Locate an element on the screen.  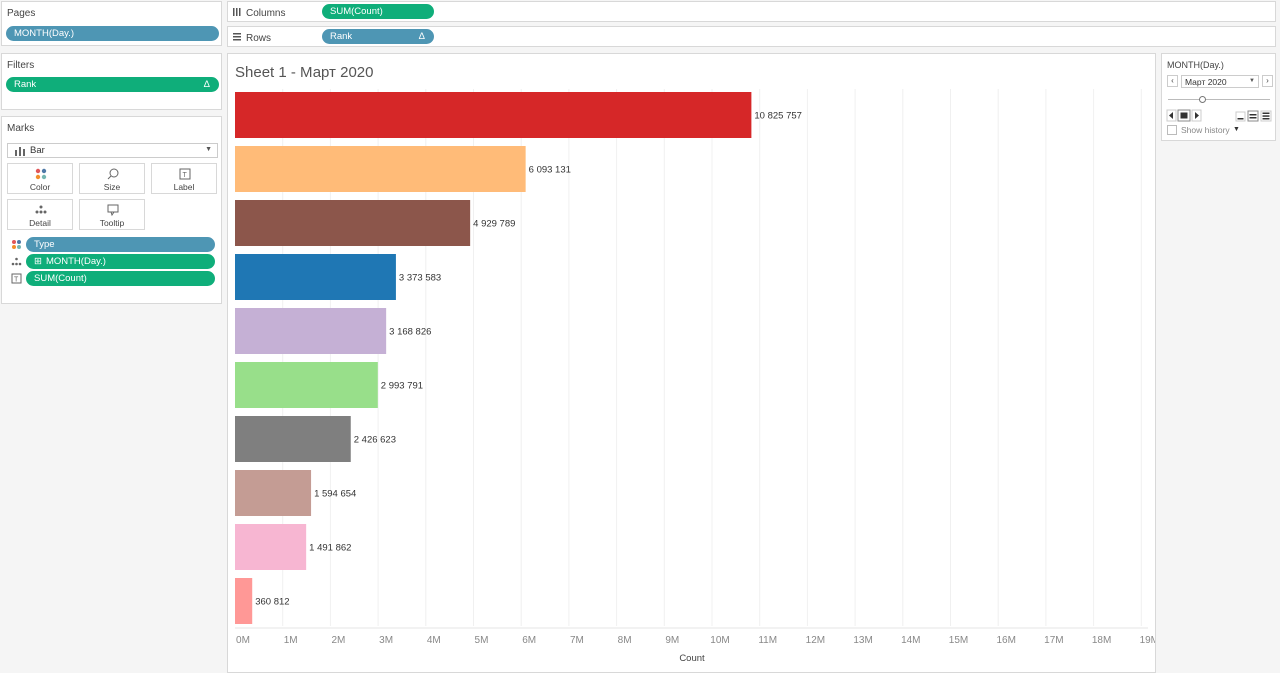
prev-page-button: ‹ is located at coordinates (1172, 81).